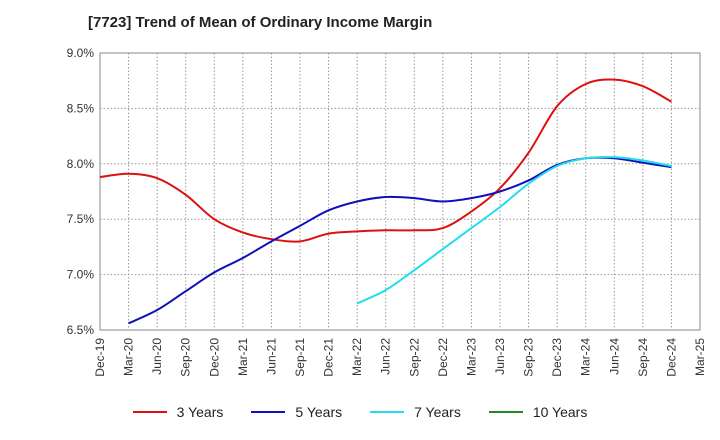 This screenshot has height=440, width=720. What do you see at coordinates (81, 330) in the screenshot?
I see `y-tick-label: 6.5%` at bounding box center [81, 330].